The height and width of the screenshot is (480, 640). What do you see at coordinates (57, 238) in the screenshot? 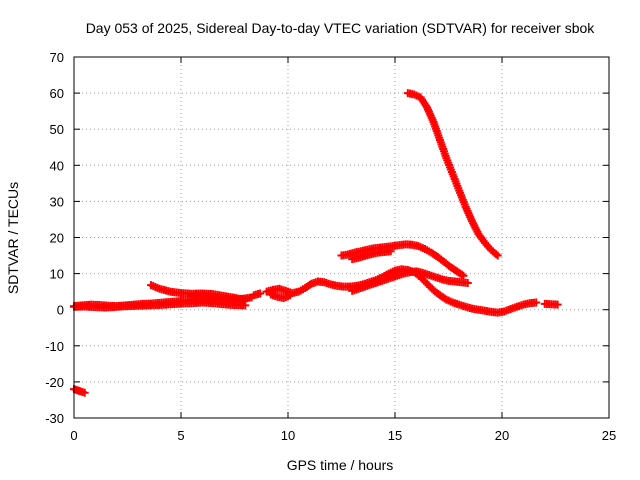
I see `y-tick-label: 20` at bounding box center [57, 238].